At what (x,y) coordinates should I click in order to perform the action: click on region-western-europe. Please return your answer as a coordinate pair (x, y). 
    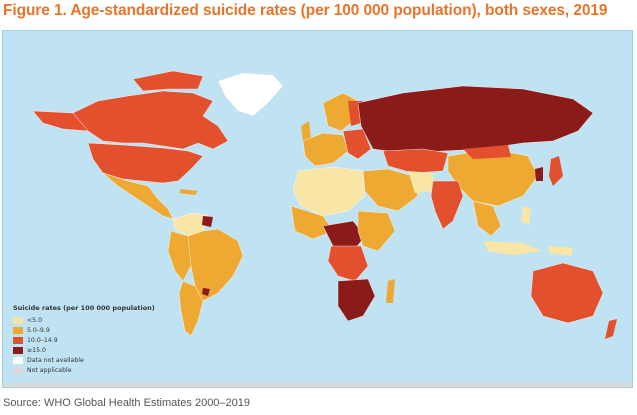
    Looking at the image, I should click on (325, 149).